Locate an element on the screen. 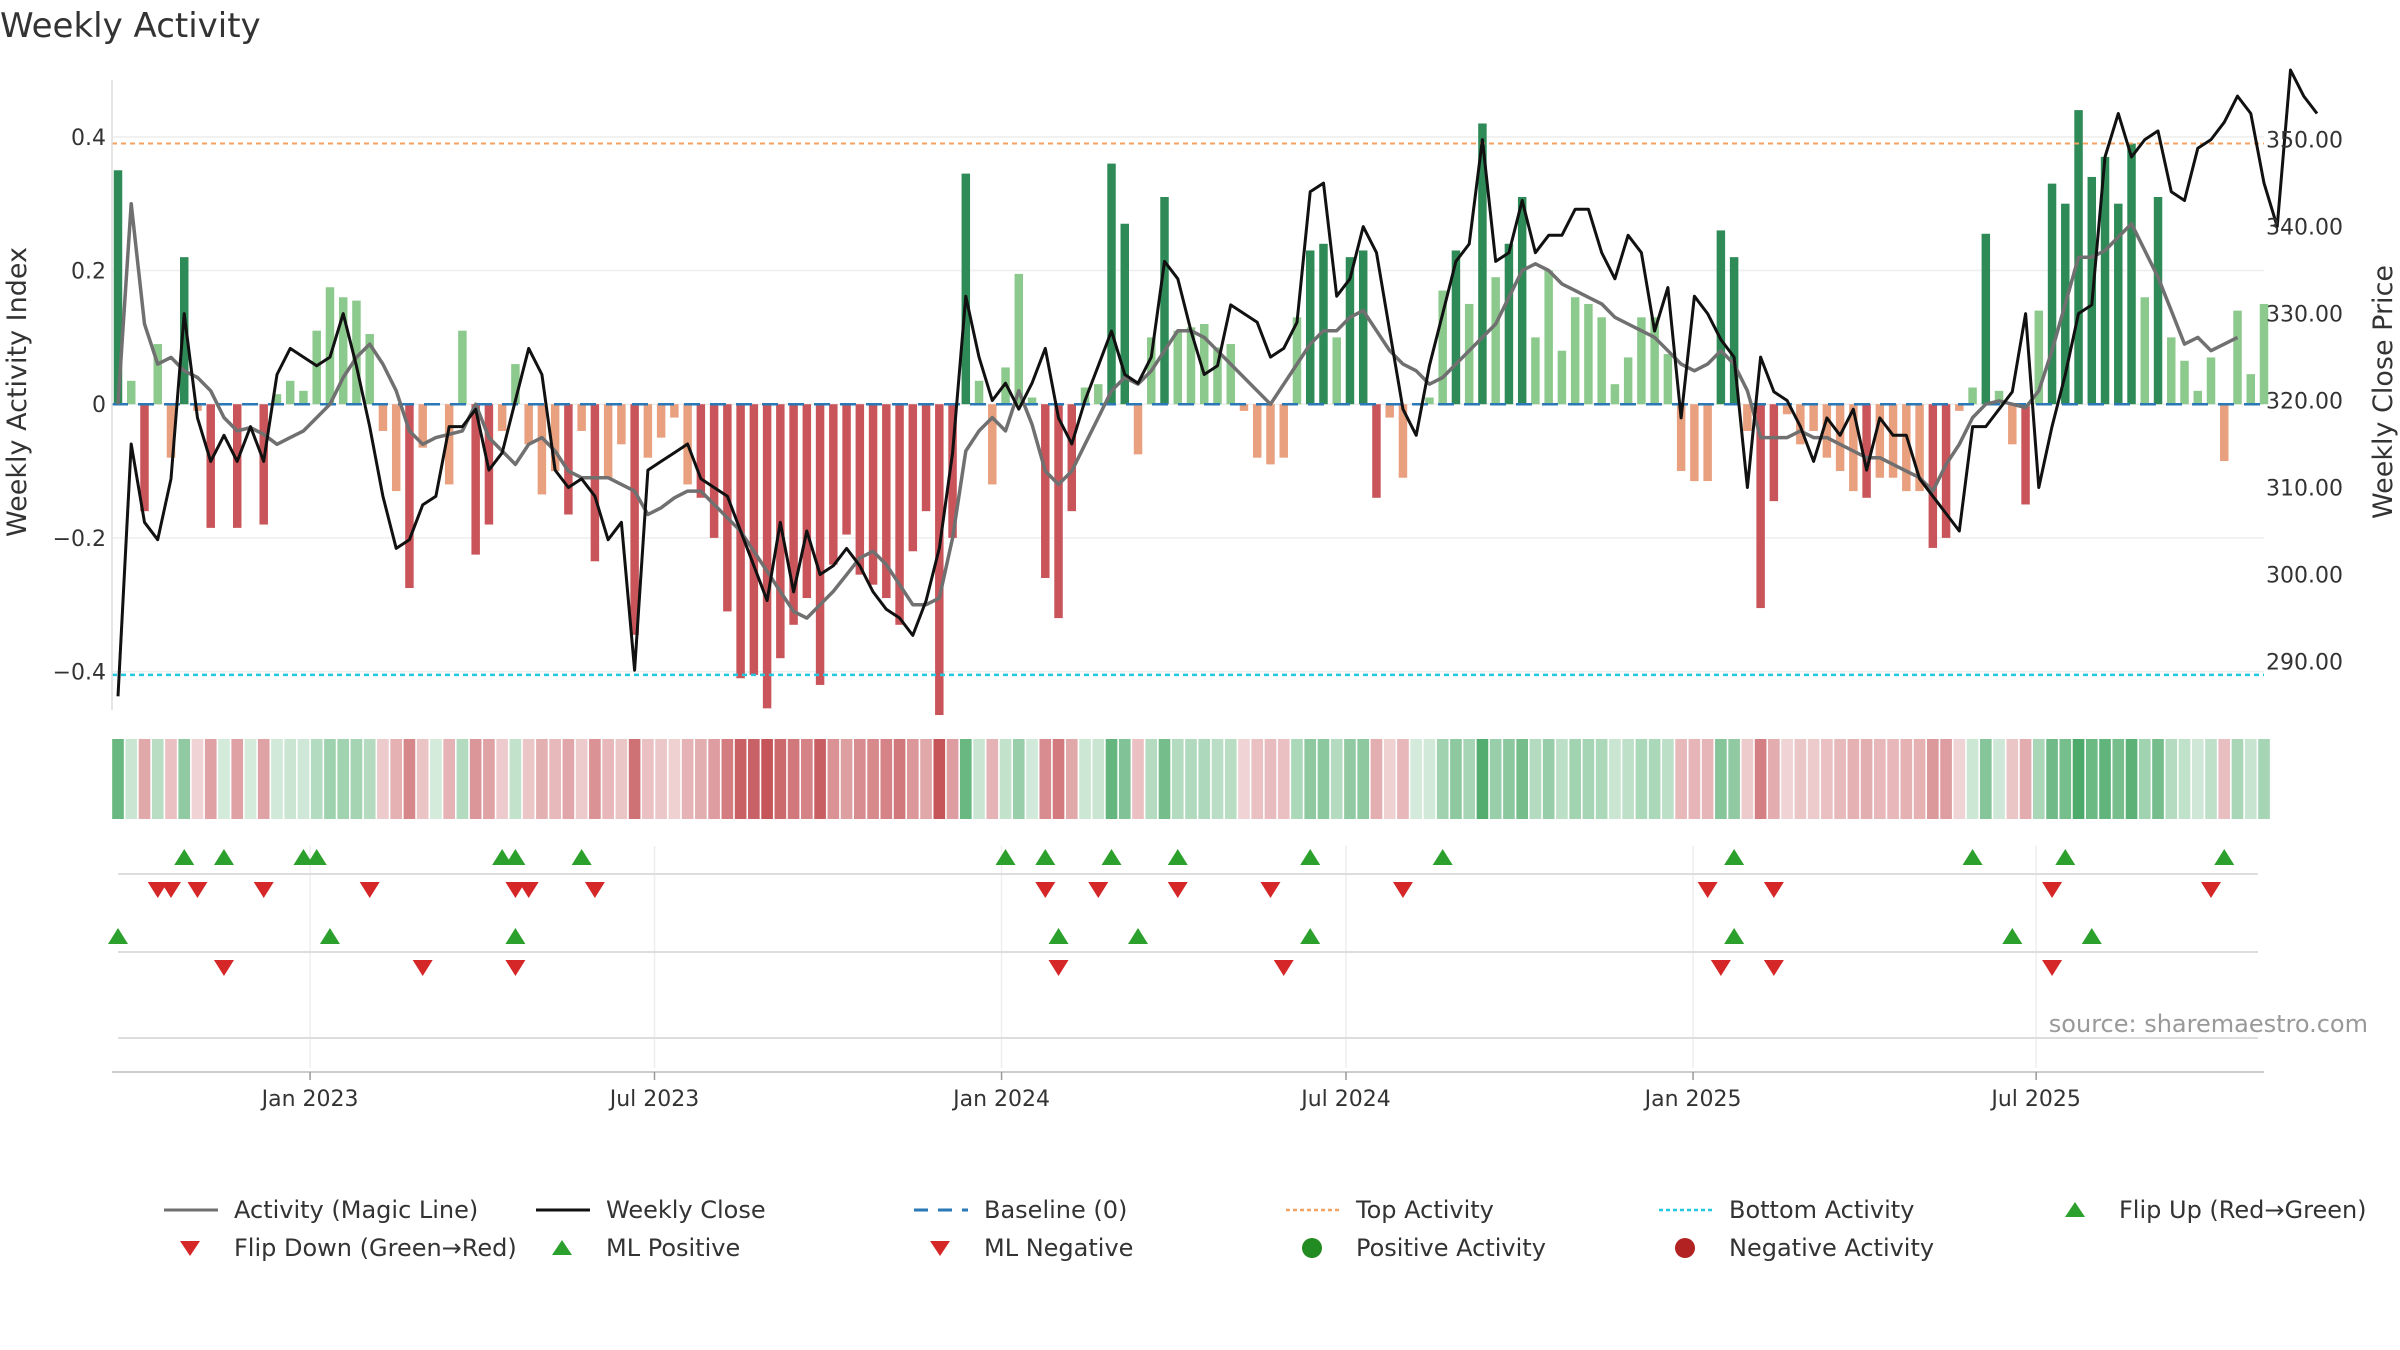  cyan-dot-line-icon is located at coordinates (1686, 1210).